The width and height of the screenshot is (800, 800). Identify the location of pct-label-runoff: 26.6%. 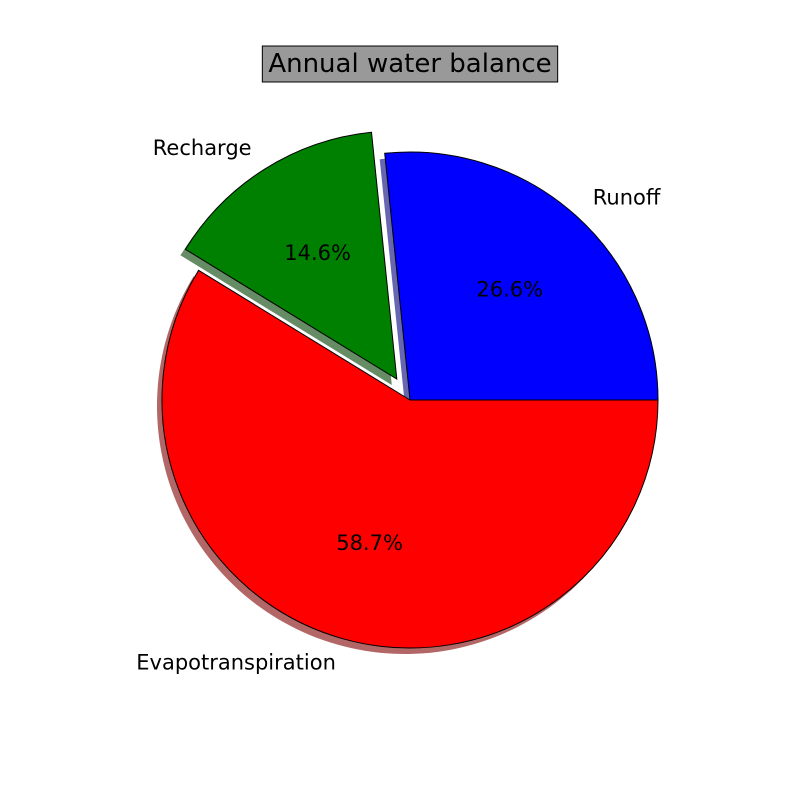
(509, 290).